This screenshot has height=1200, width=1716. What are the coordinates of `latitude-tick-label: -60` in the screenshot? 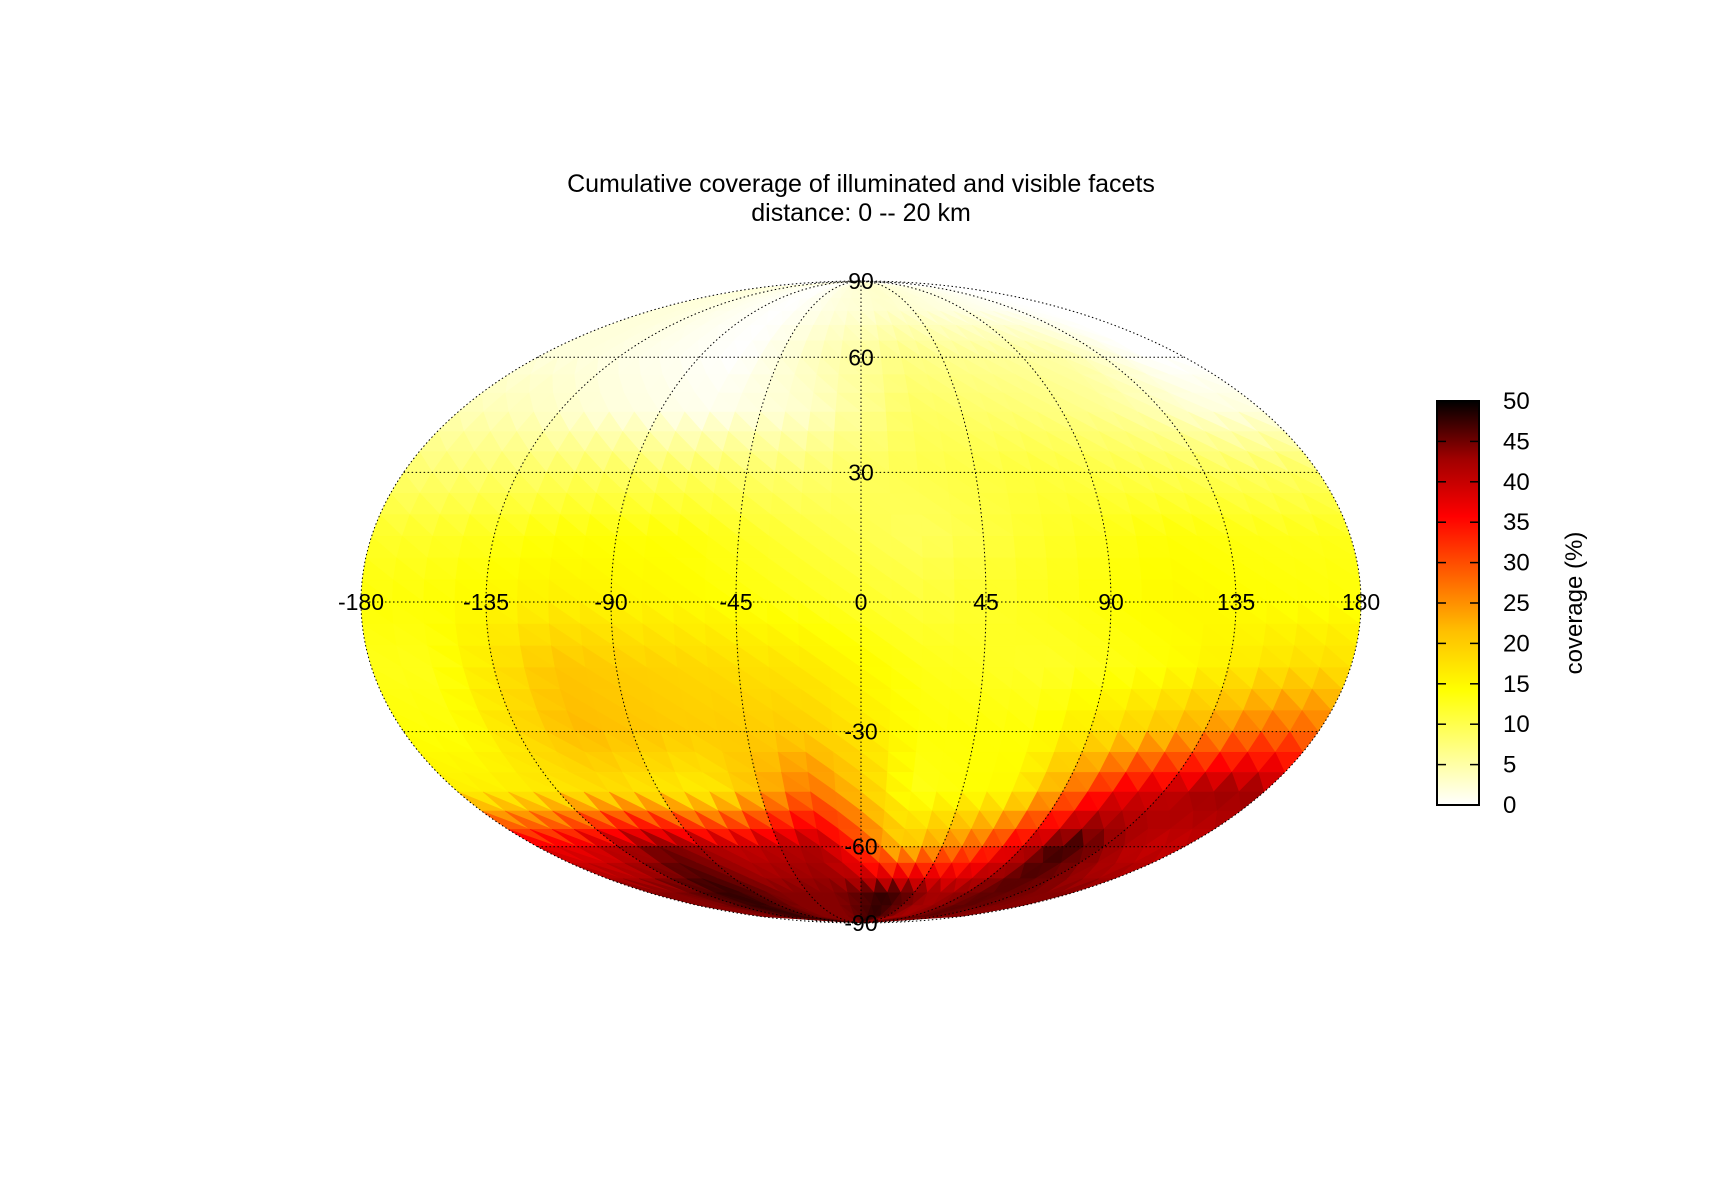 It's located at (860, 847).